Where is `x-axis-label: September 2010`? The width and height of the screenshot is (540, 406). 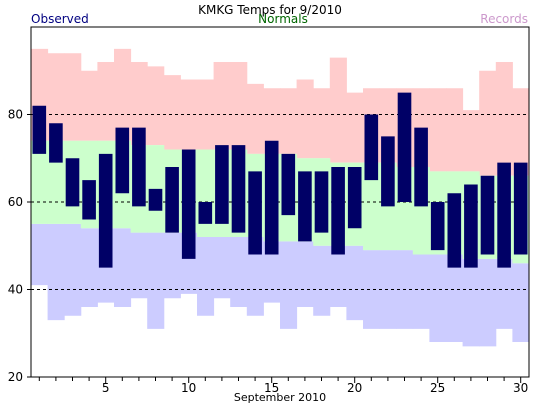 x-axis-label: September 2010 is located at coordinates (280, 397).